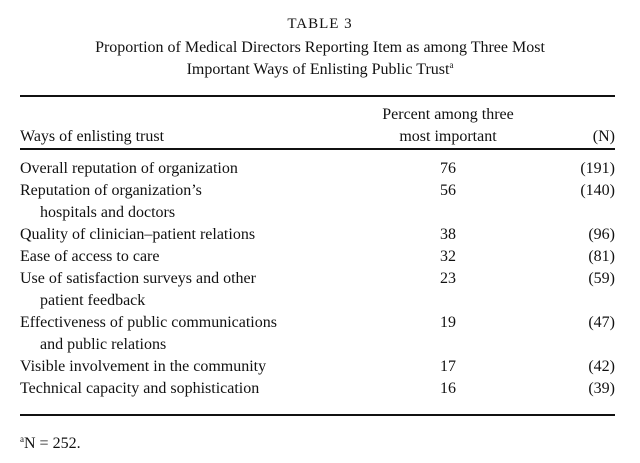  Describe the element at coordinates (140, 388) in the screenshot. I see `row-item: Technical capacity and sophistication` at that location.